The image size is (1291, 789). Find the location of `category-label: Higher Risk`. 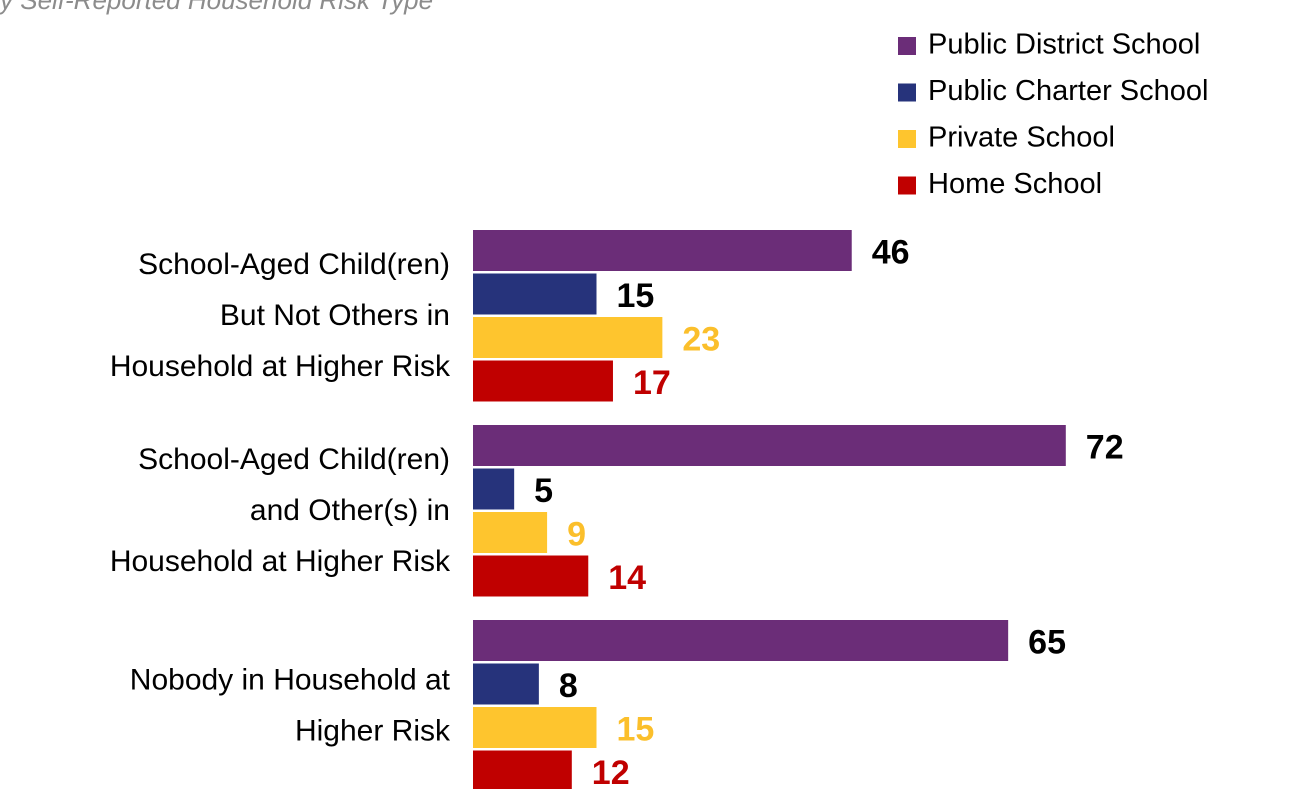

category-label: Higher Risk is located at coordinates (373, 730).